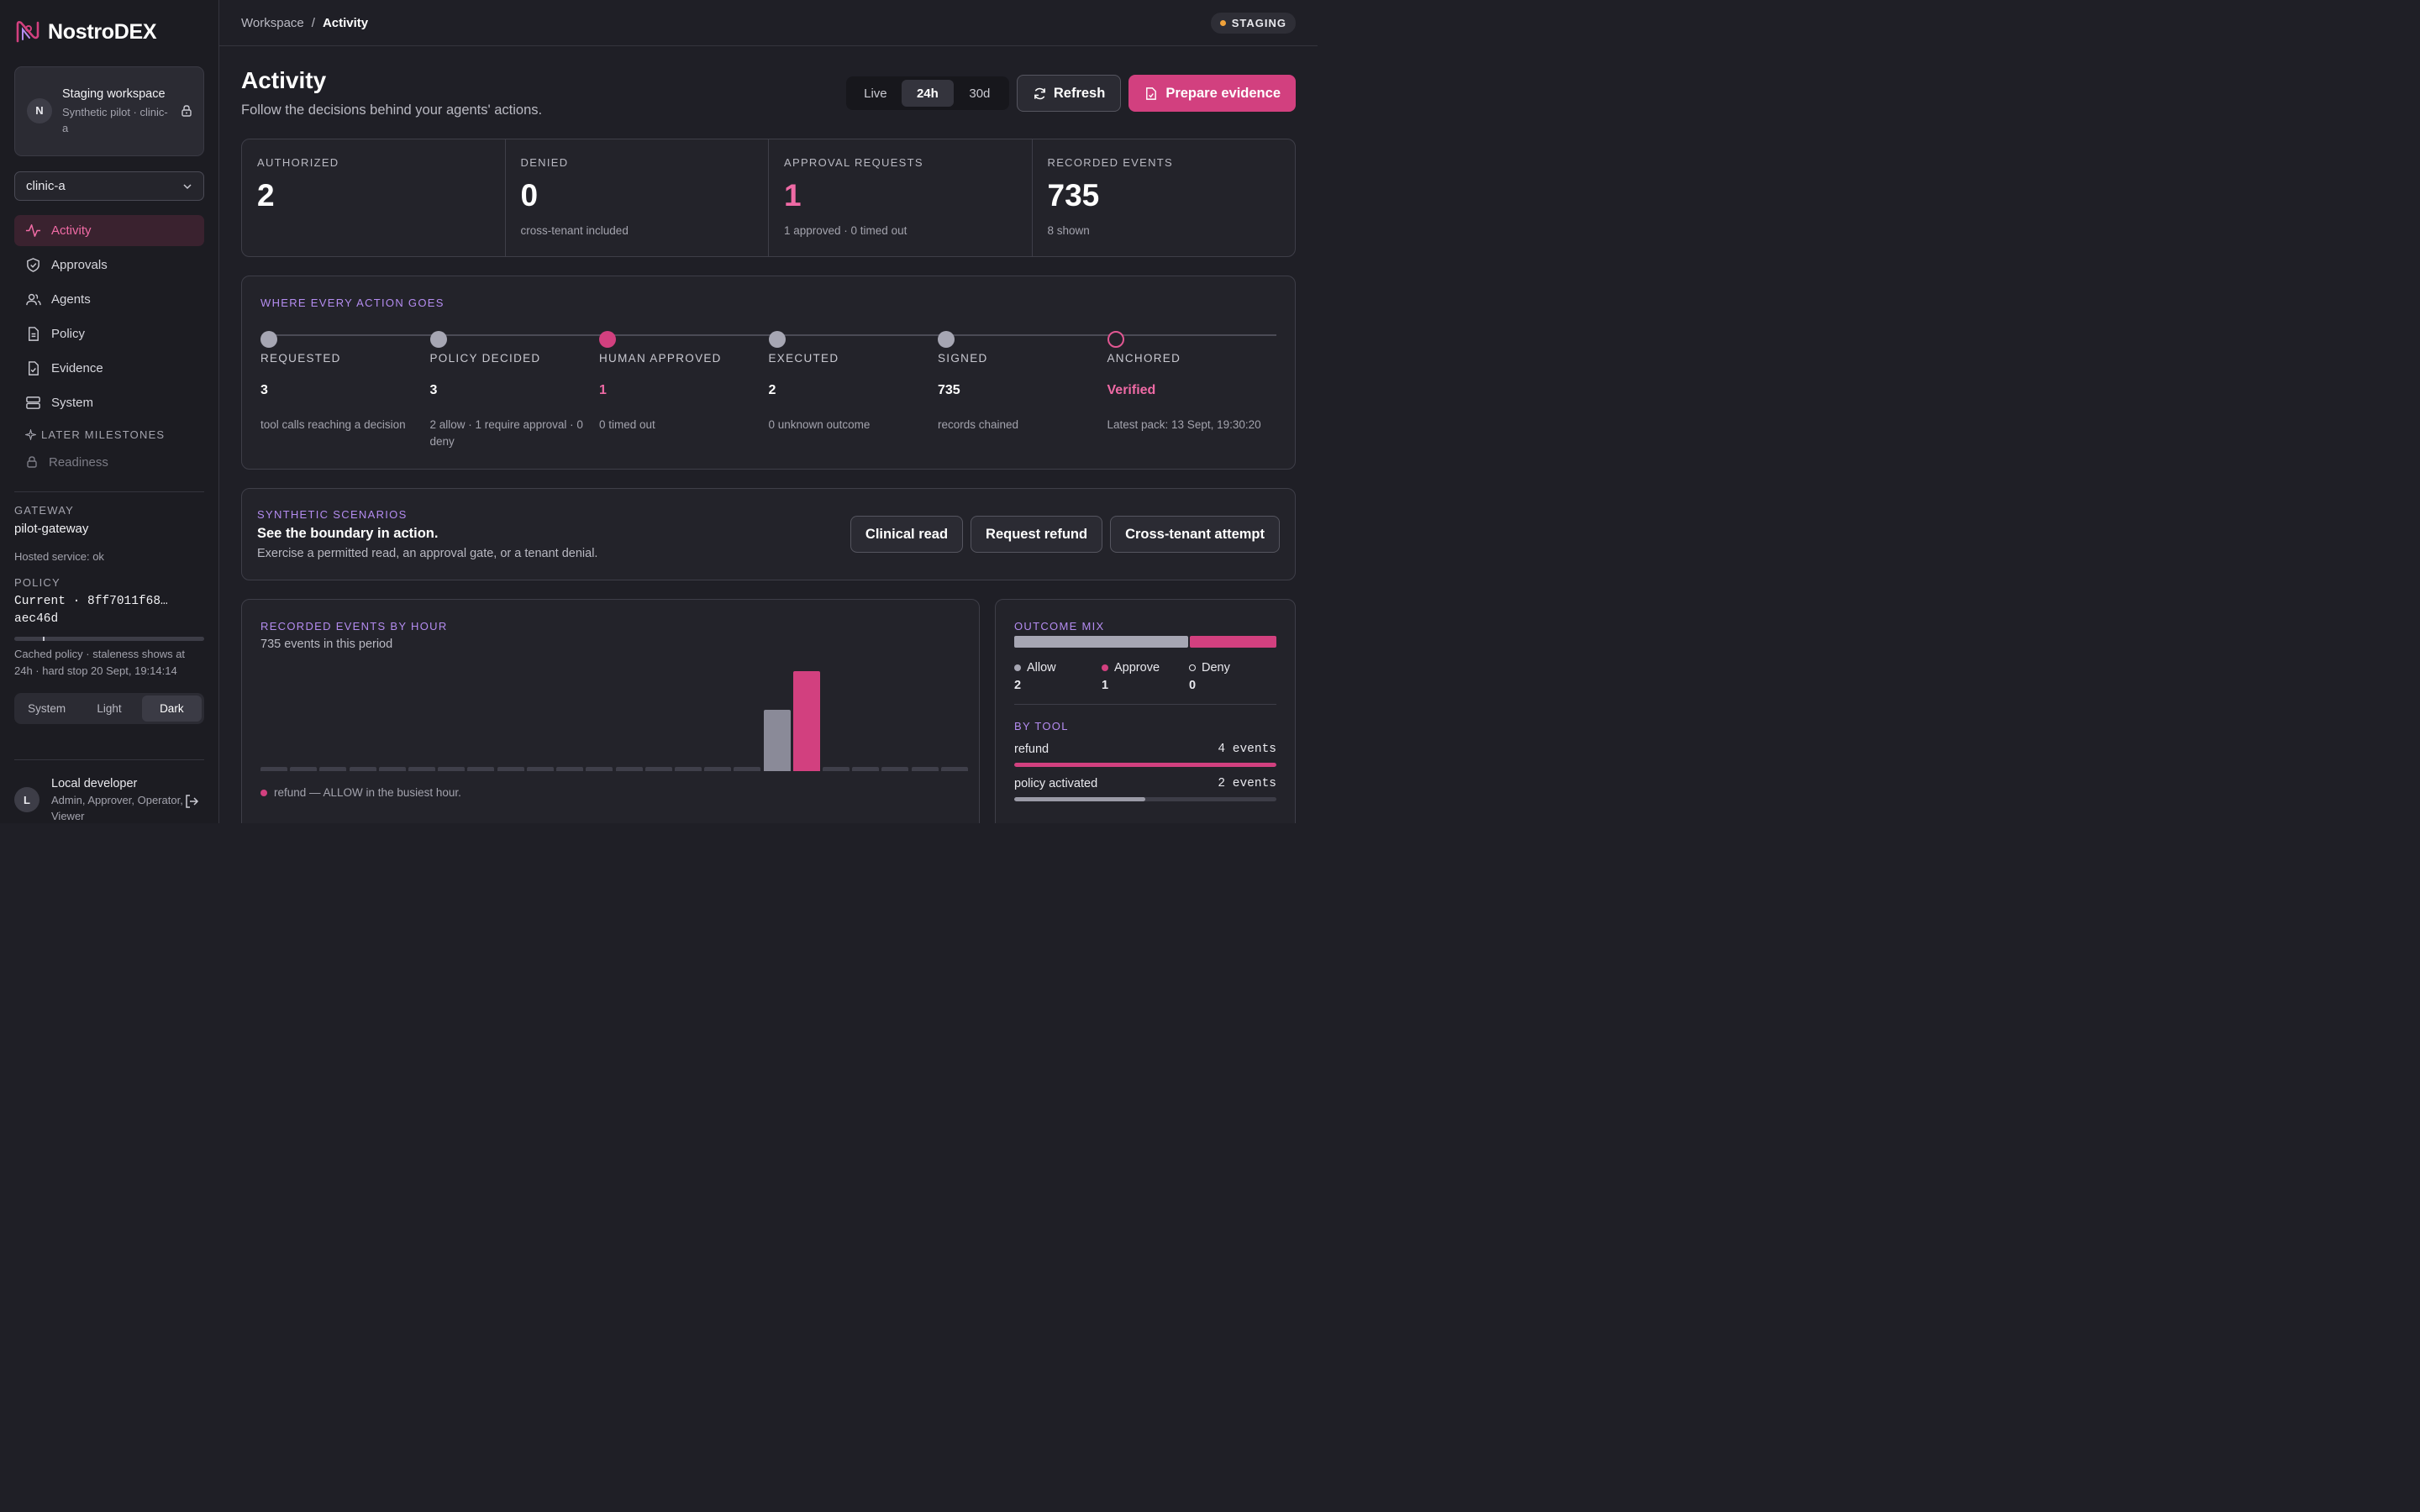 The height and width of the screenshot is (1512, 2420). I want to click on tool-name: policy activated, so click(1056, 783).